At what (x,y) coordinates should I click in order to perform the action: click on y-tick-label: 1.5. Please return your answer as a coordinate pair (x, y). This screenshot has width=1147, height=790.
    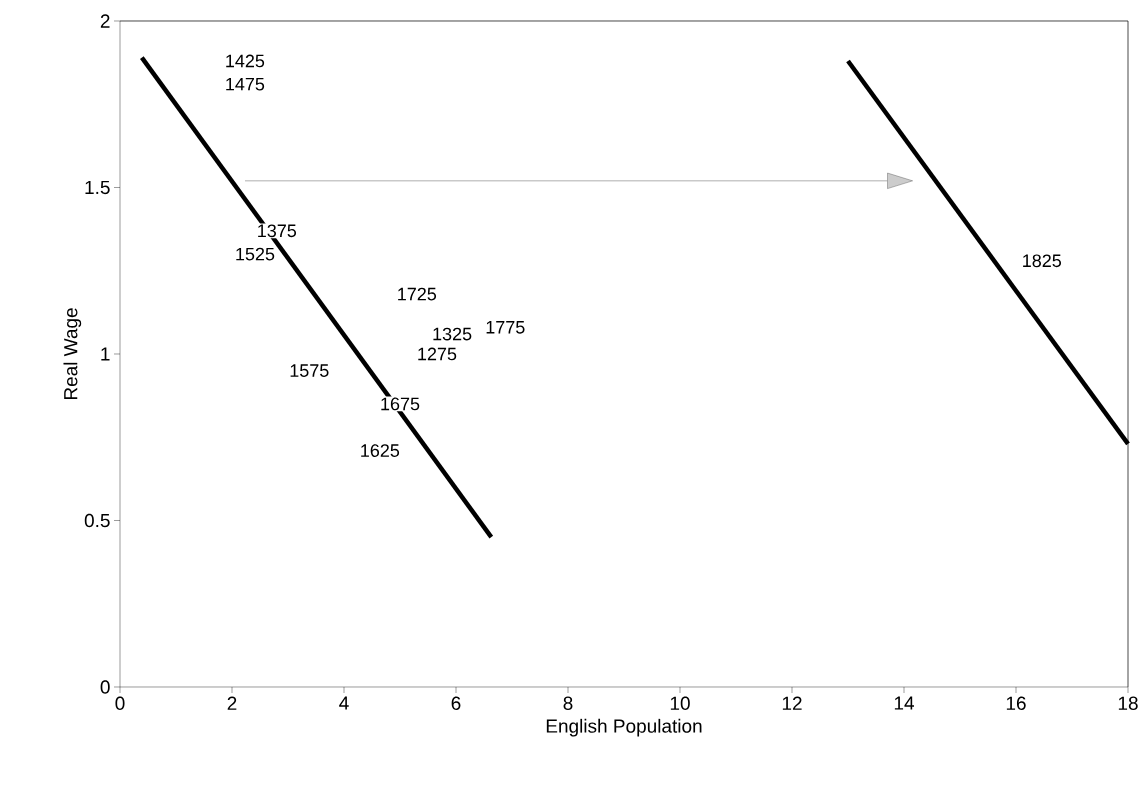
    Looking at the image, I should click on (97, 187).